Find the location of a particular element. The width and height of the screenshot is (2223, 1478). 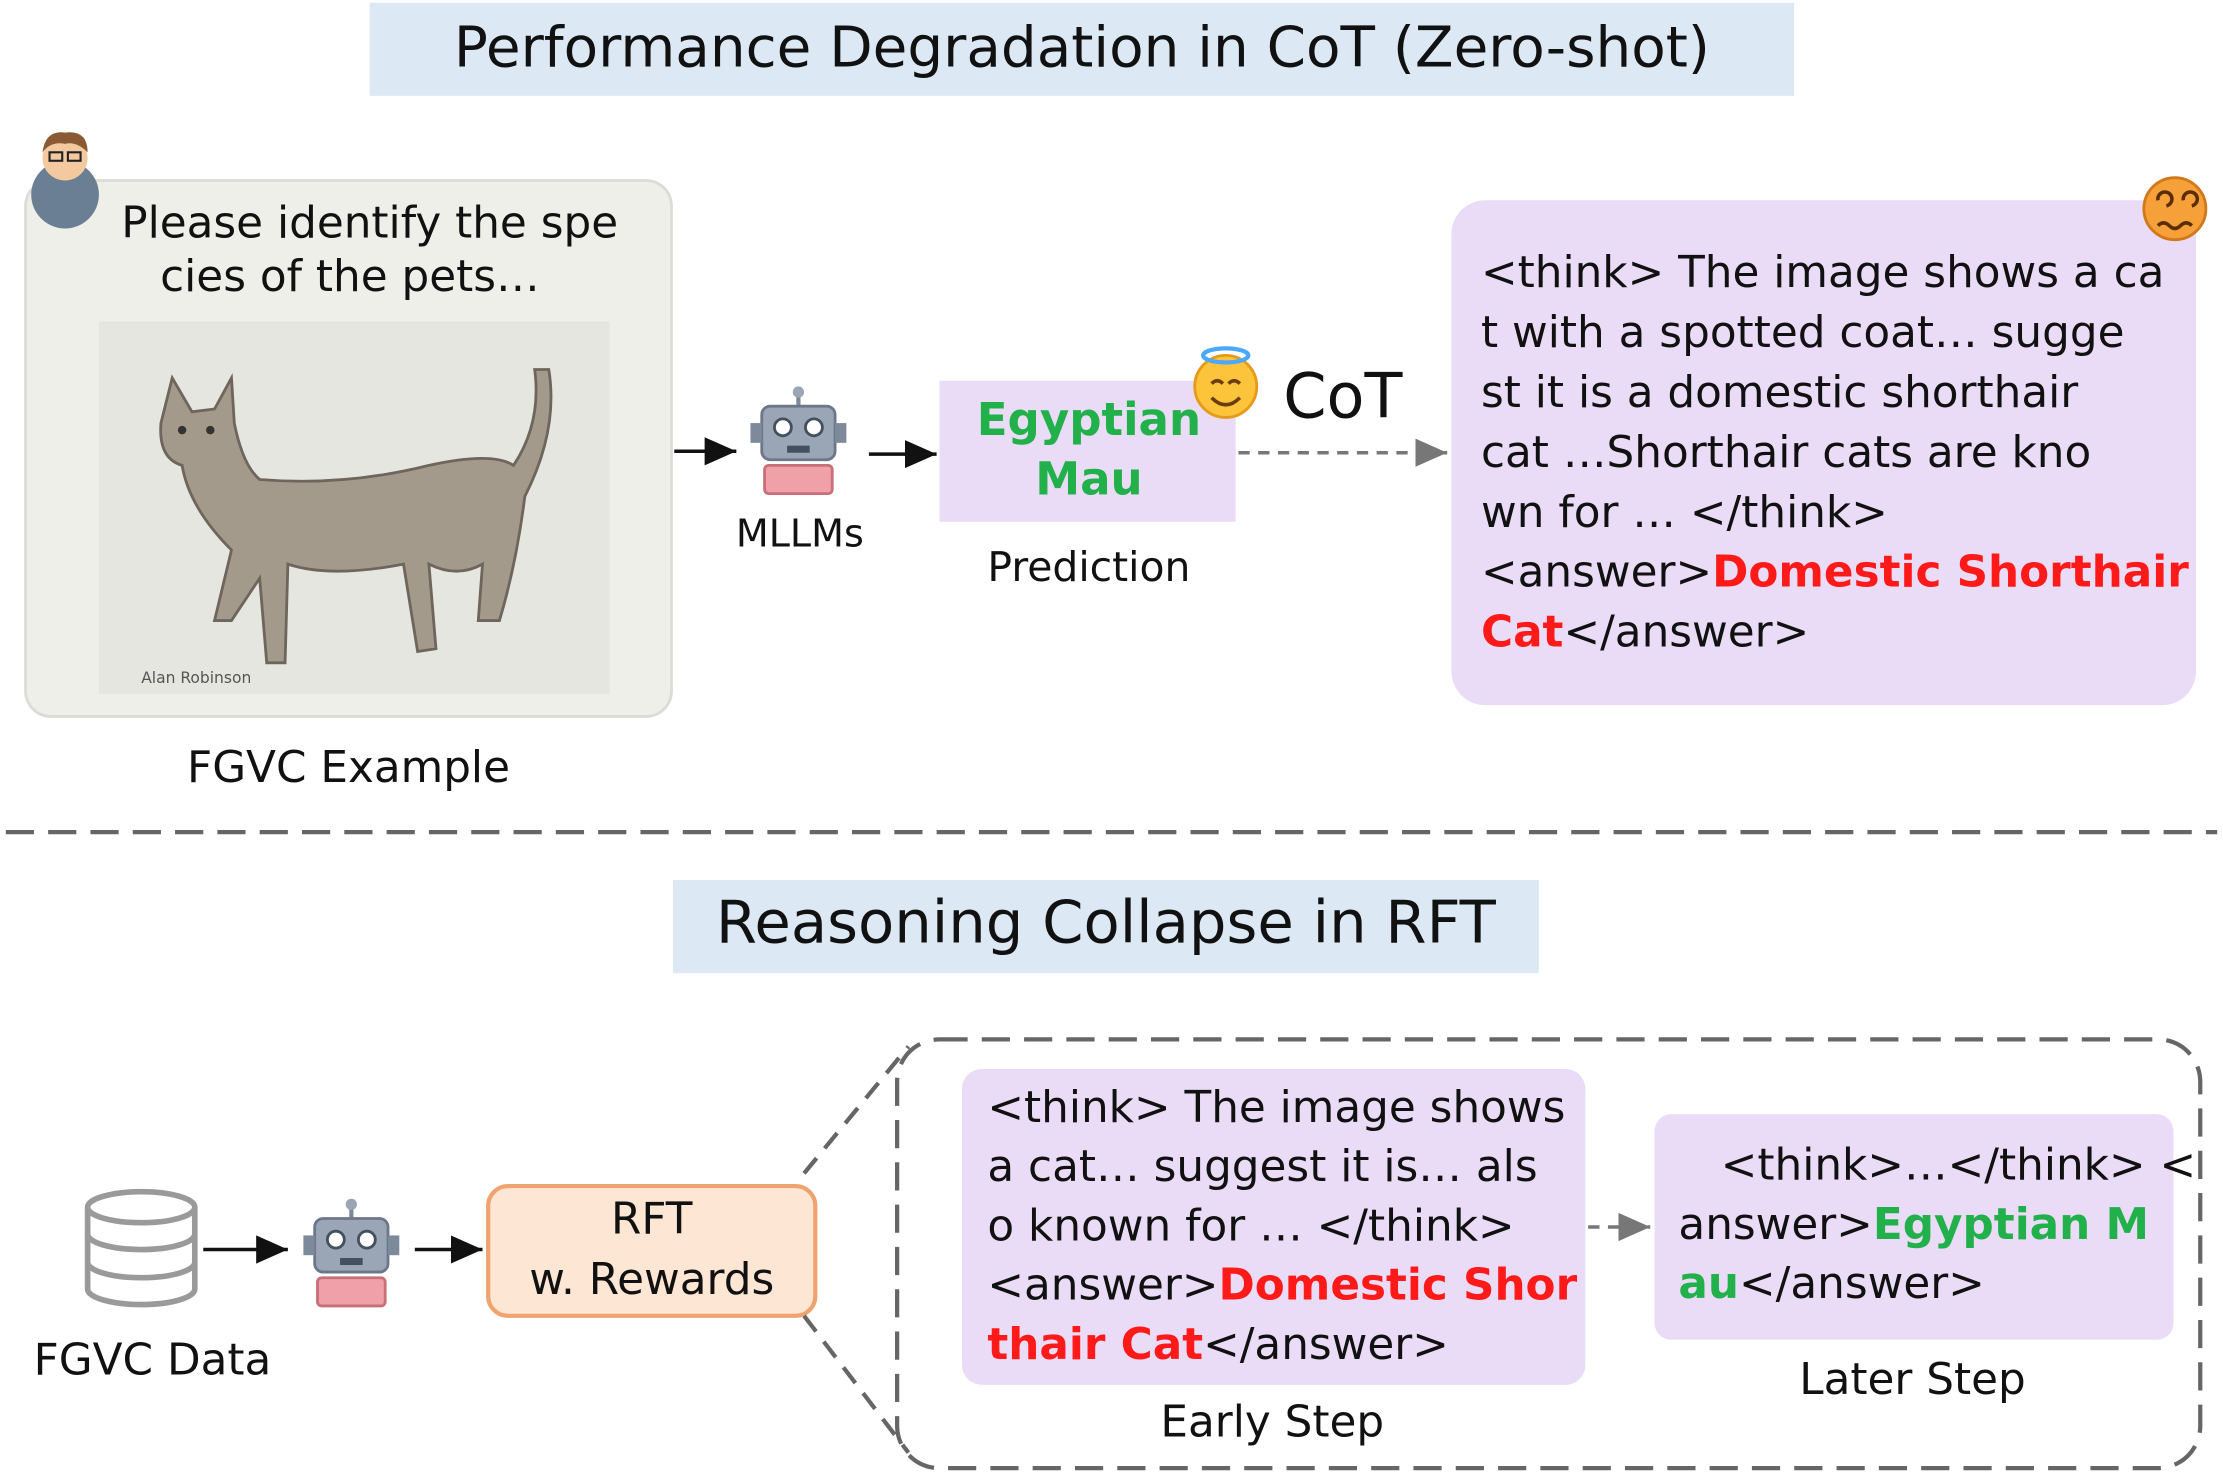

section-title: Reasoning Collapse in RFT is located at coordinates (1106, 922).